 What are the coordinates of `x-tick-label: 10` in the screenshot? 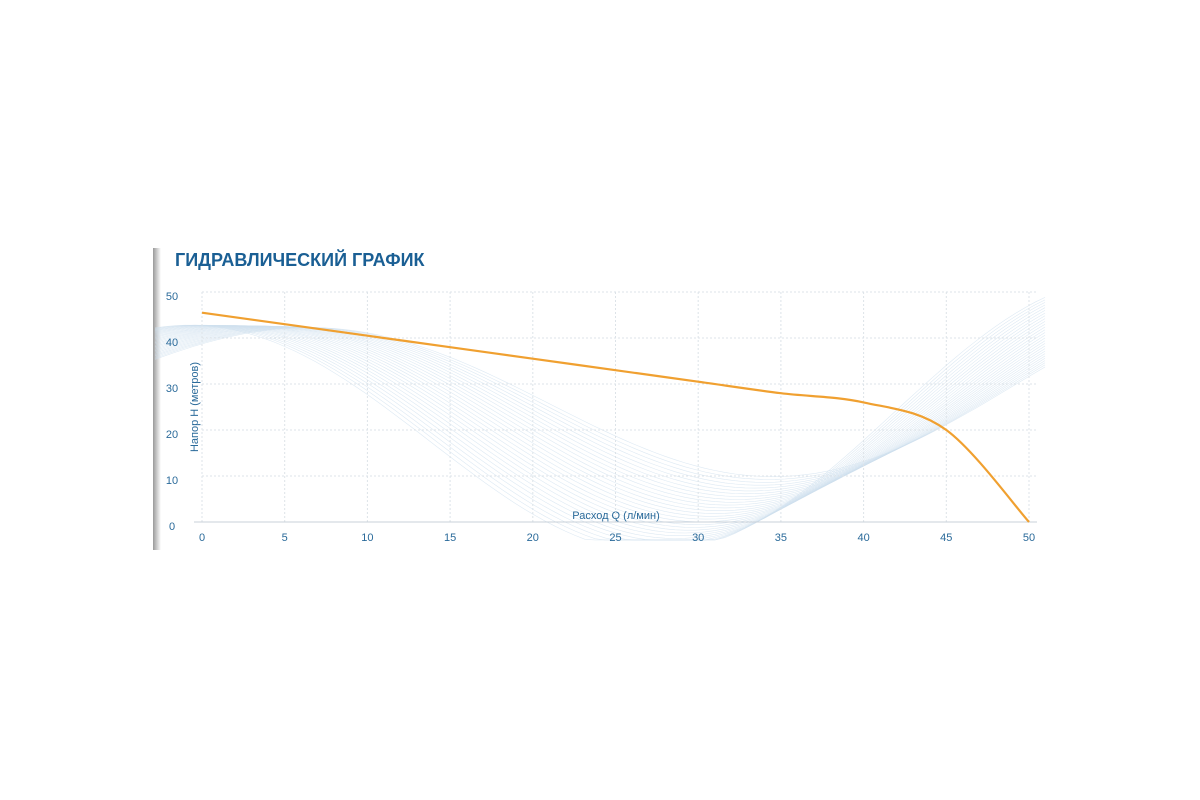 It's located at (367, 538).